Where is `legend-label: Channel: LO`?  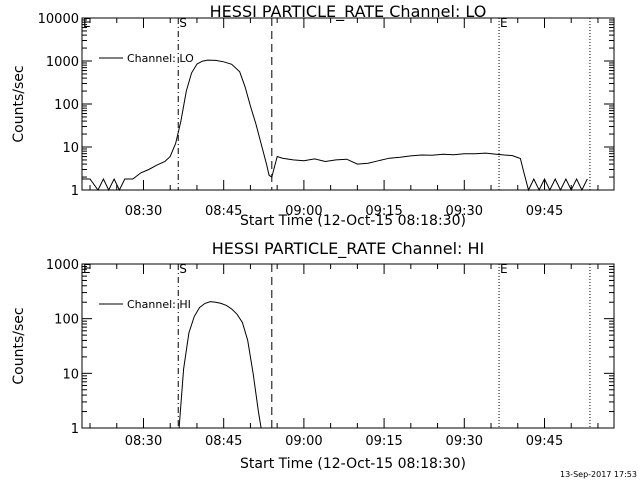 legend-label: Channel: LO is located at coordinates (160, 58).